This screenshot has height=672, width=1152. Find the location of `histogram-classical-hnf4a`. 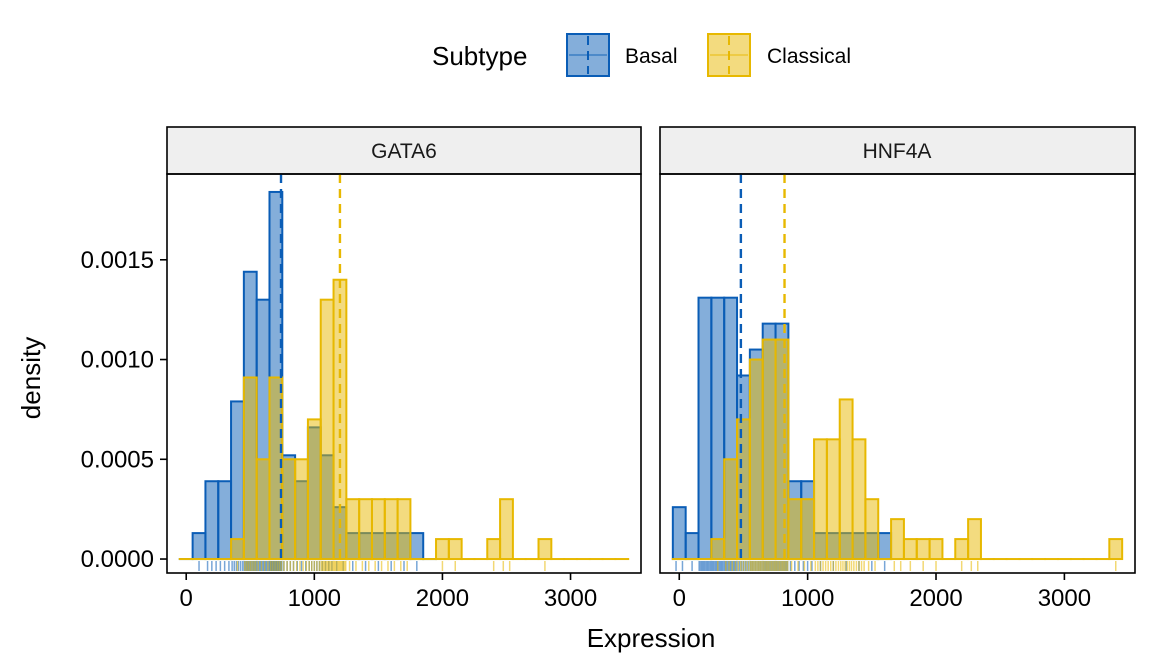

histogram-classical-hnf4a is located at coordinates (897, 449).